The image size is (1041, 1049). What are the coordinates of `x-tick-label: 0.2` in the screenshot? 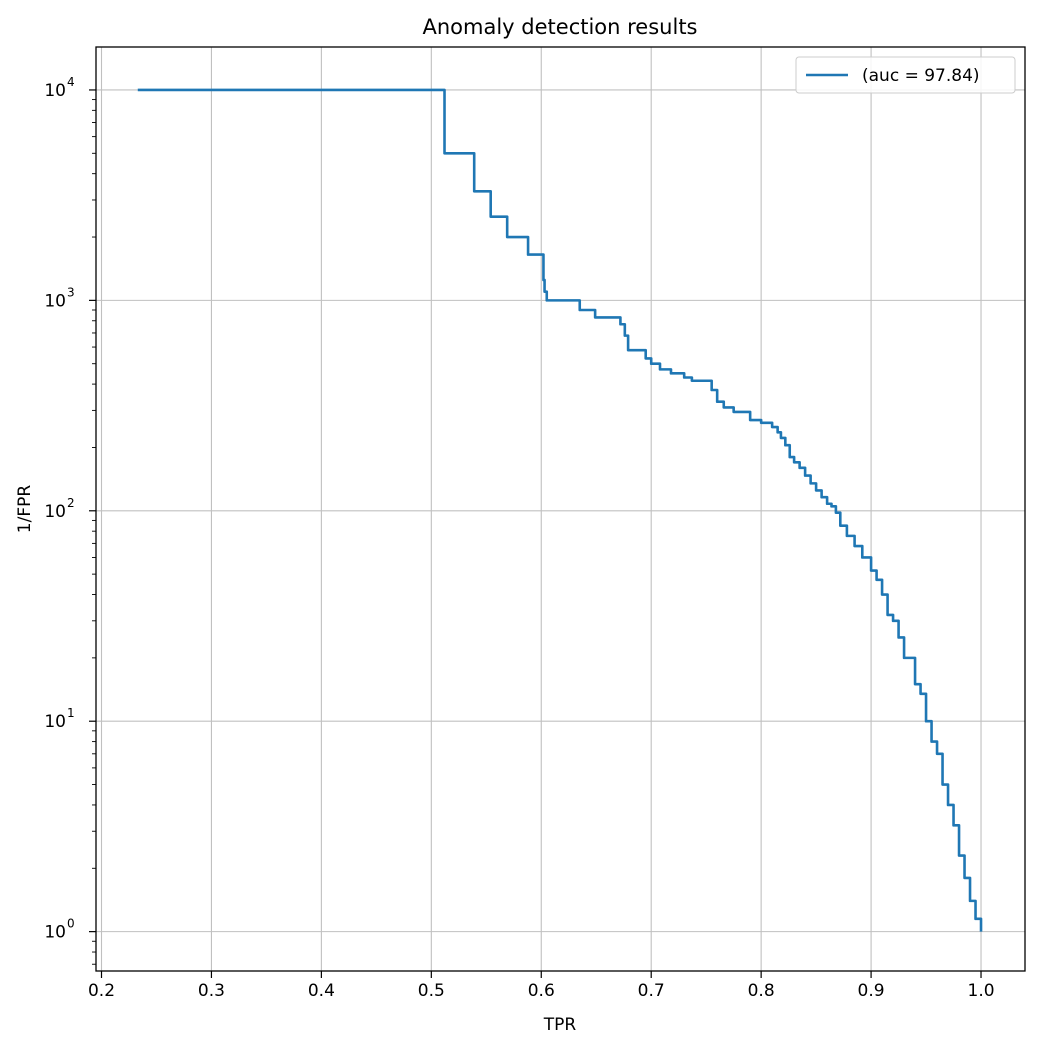 It's located at (101, 991).